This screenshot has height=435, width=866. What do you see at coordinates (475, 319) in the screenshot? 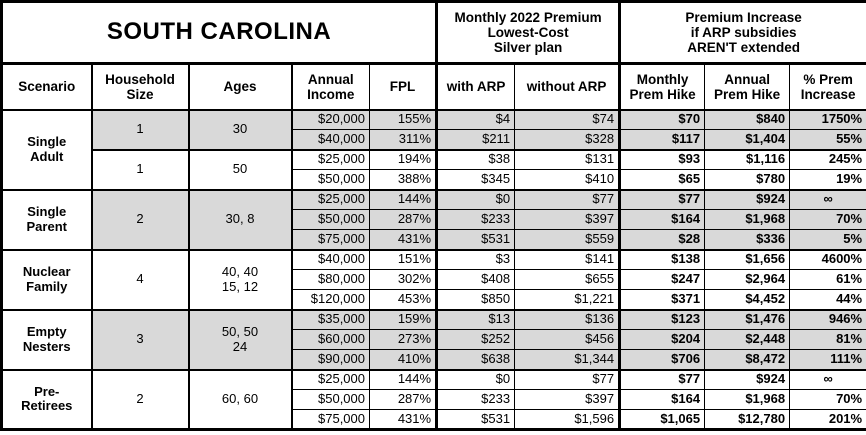
I see `with-arp-cell: $13` at bounding box center [475, 319].